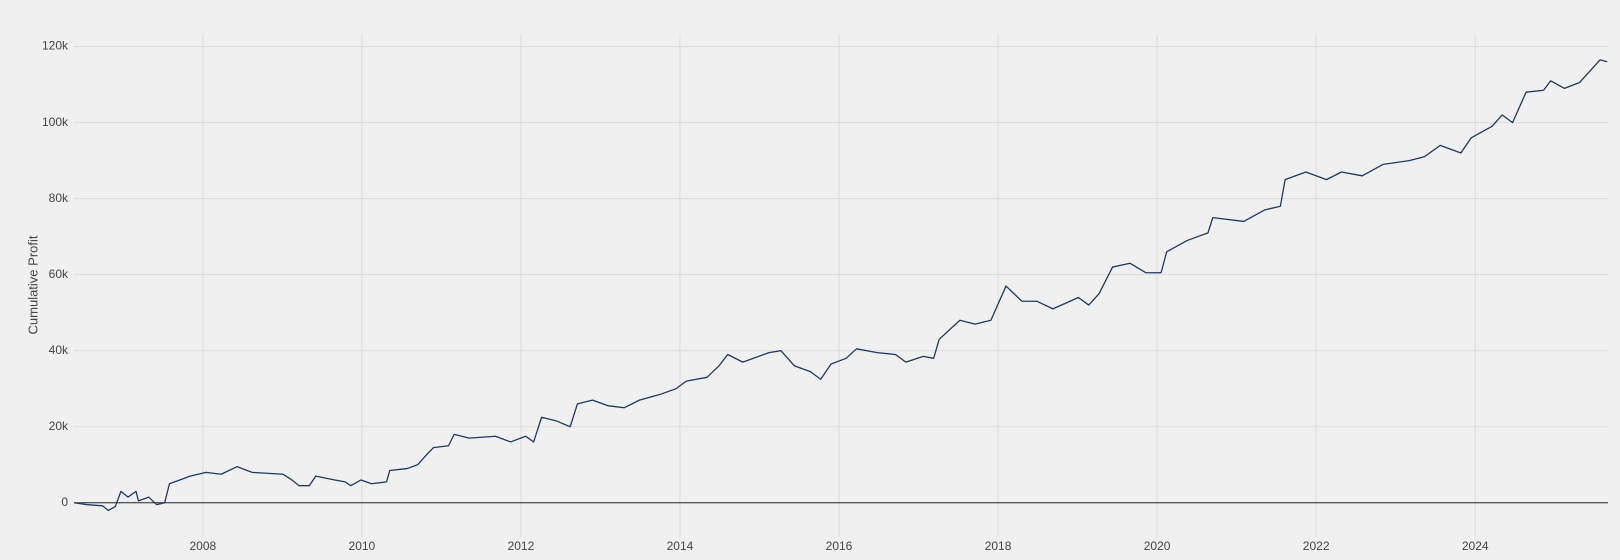 This screenshot has height=560, width=1620. I want to click on x-tick-label: 2018, so click(998, 546).